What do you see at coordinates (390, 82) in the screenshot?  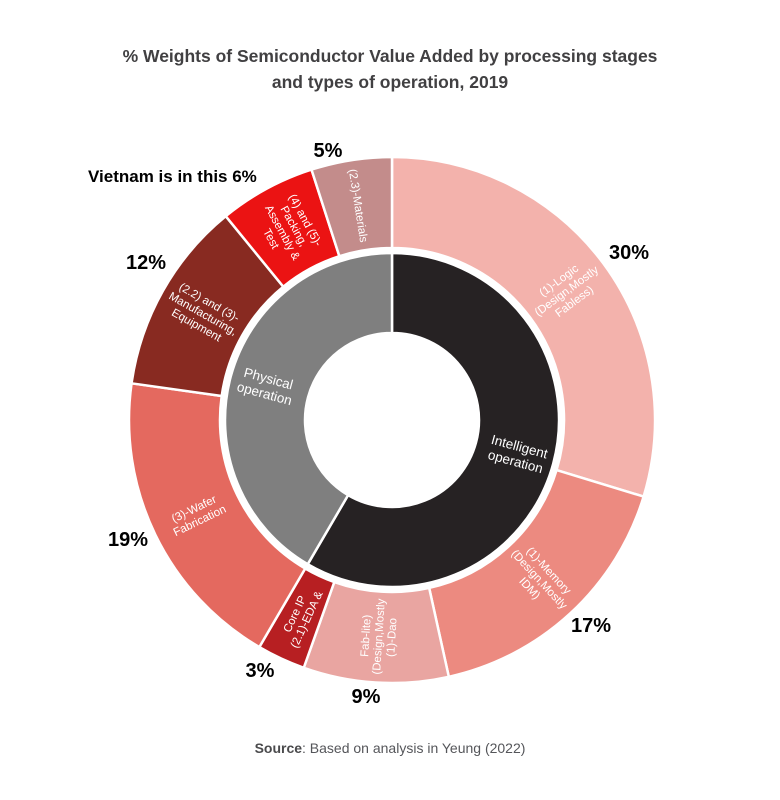 I see `page-title-line2: and types of operation, 2019` at bounding box center [390, 82].